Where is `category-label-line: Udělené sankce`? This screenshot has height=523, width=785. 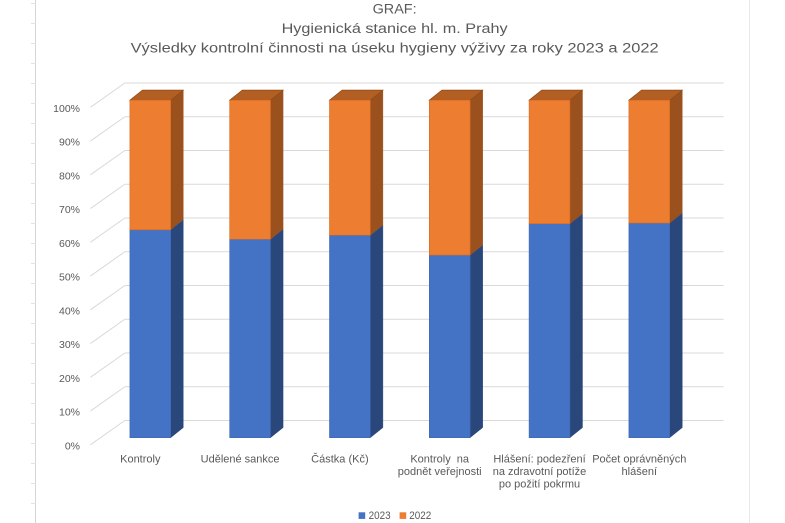
category-label-line: Udělené sankce is located at coordinates (240, 459).